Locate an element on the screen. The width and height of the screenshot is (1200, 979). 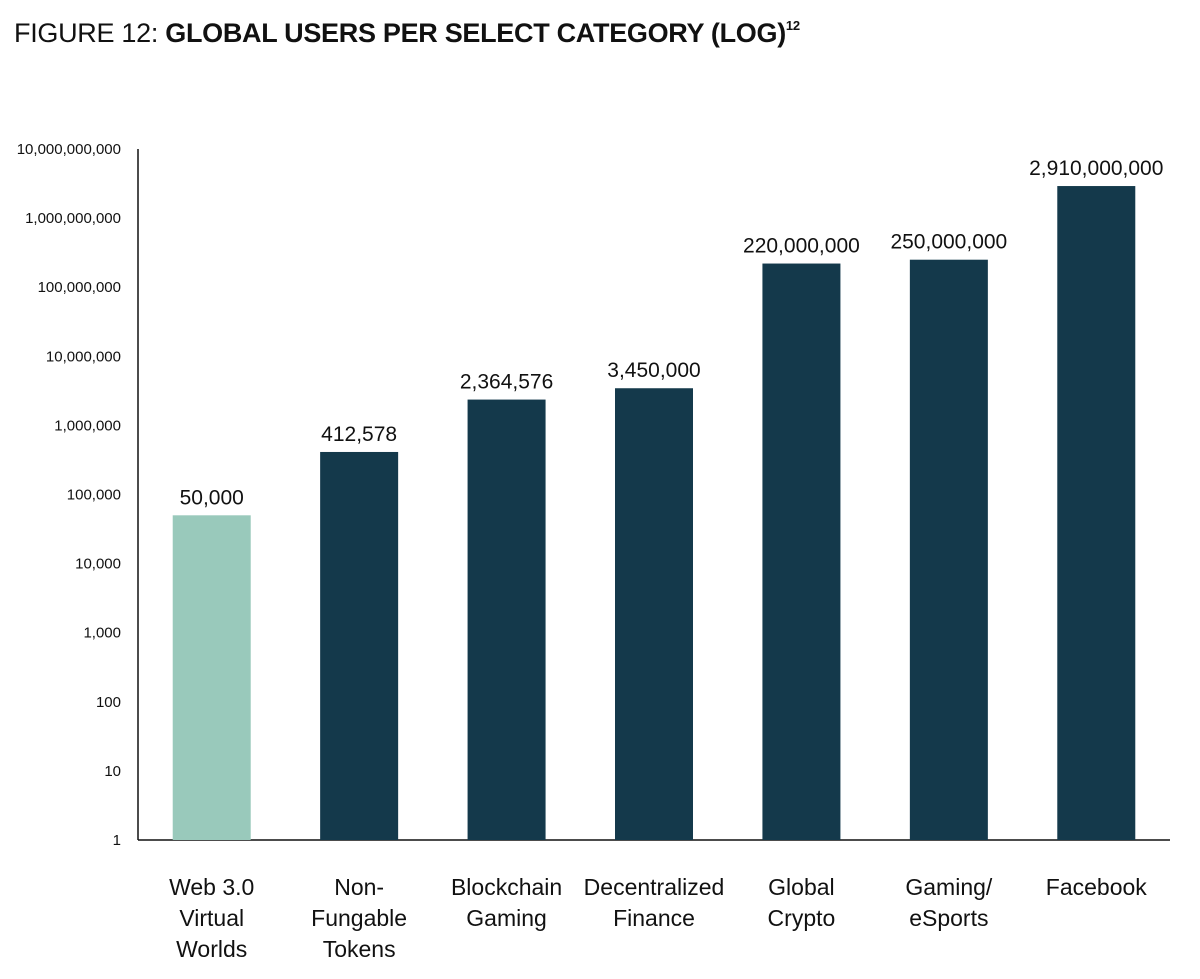
chart-title-footnote: 12 is located at coordinates (792, 25).